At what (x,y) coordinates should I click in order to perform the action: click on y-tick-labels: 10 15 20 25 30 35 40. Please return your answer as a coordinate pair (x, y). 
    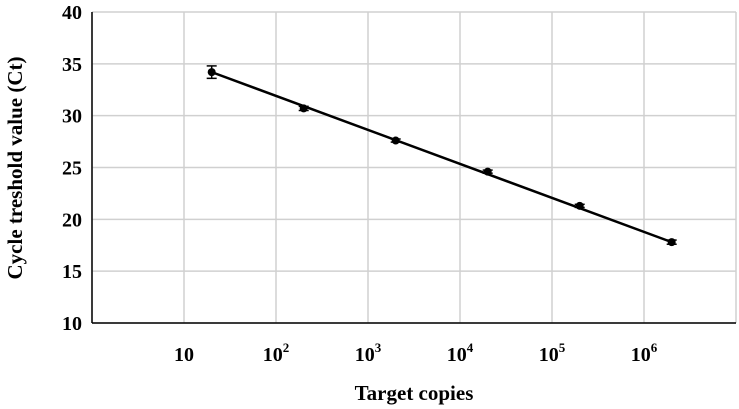
    Looking at the image, I should click on (72, 168).